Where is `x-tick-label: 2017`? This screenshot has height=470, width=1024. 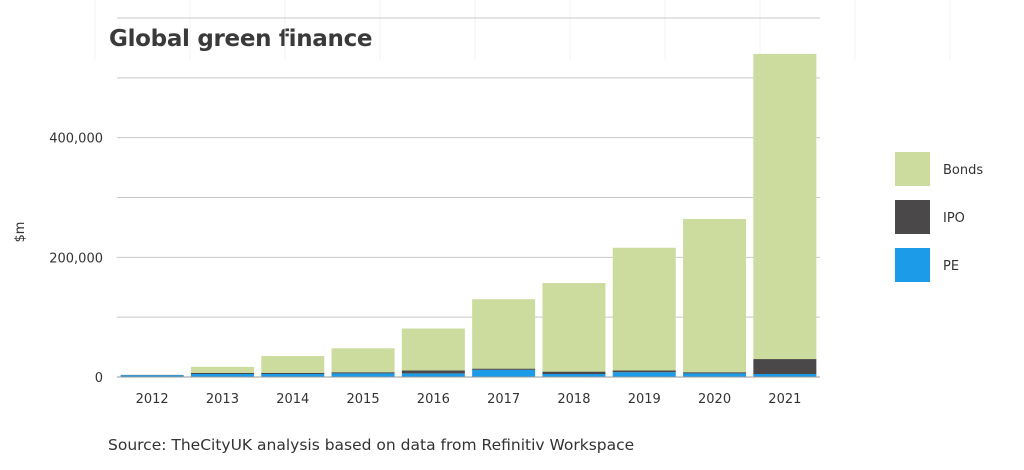
x-tick-label: 2017 is located at coordinates (503, 399).